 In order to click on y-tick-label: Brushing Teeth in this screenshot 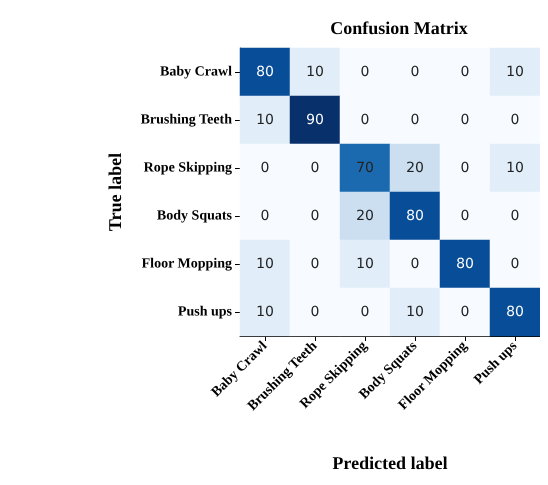, I will do `click(186, 120)`.